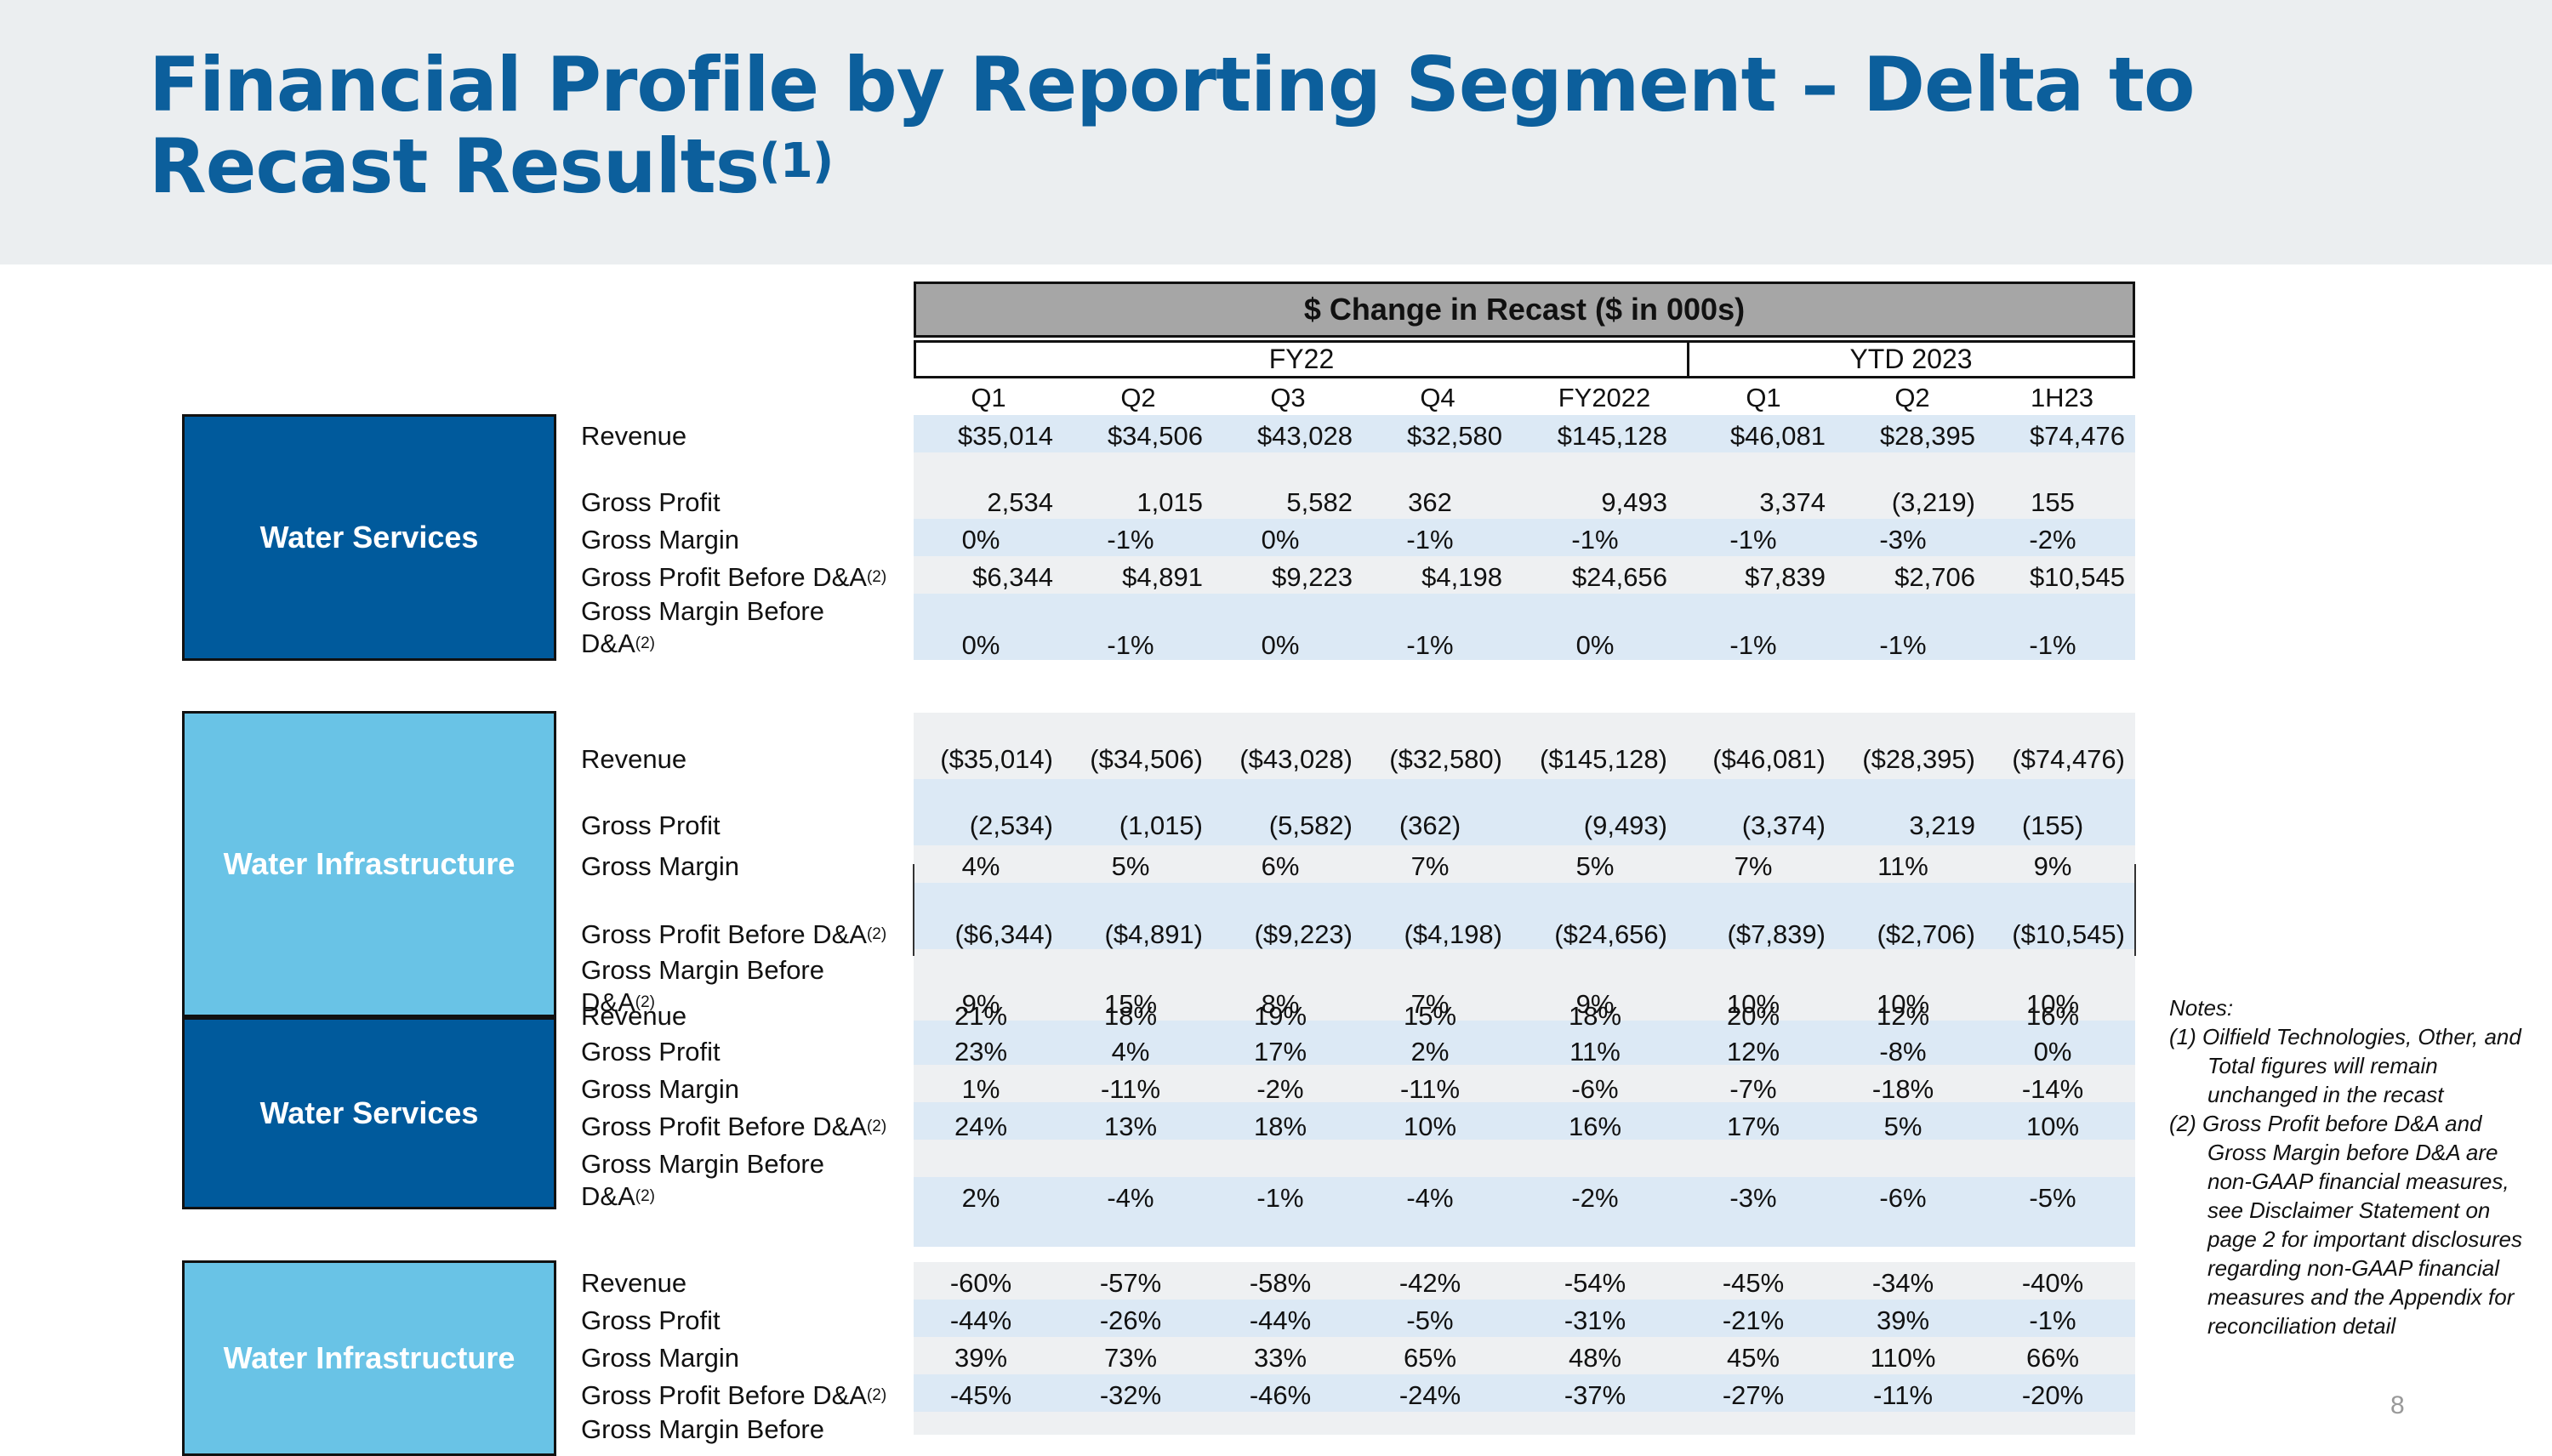  I want to click on row-label: Revenue, so click(634, 1283).